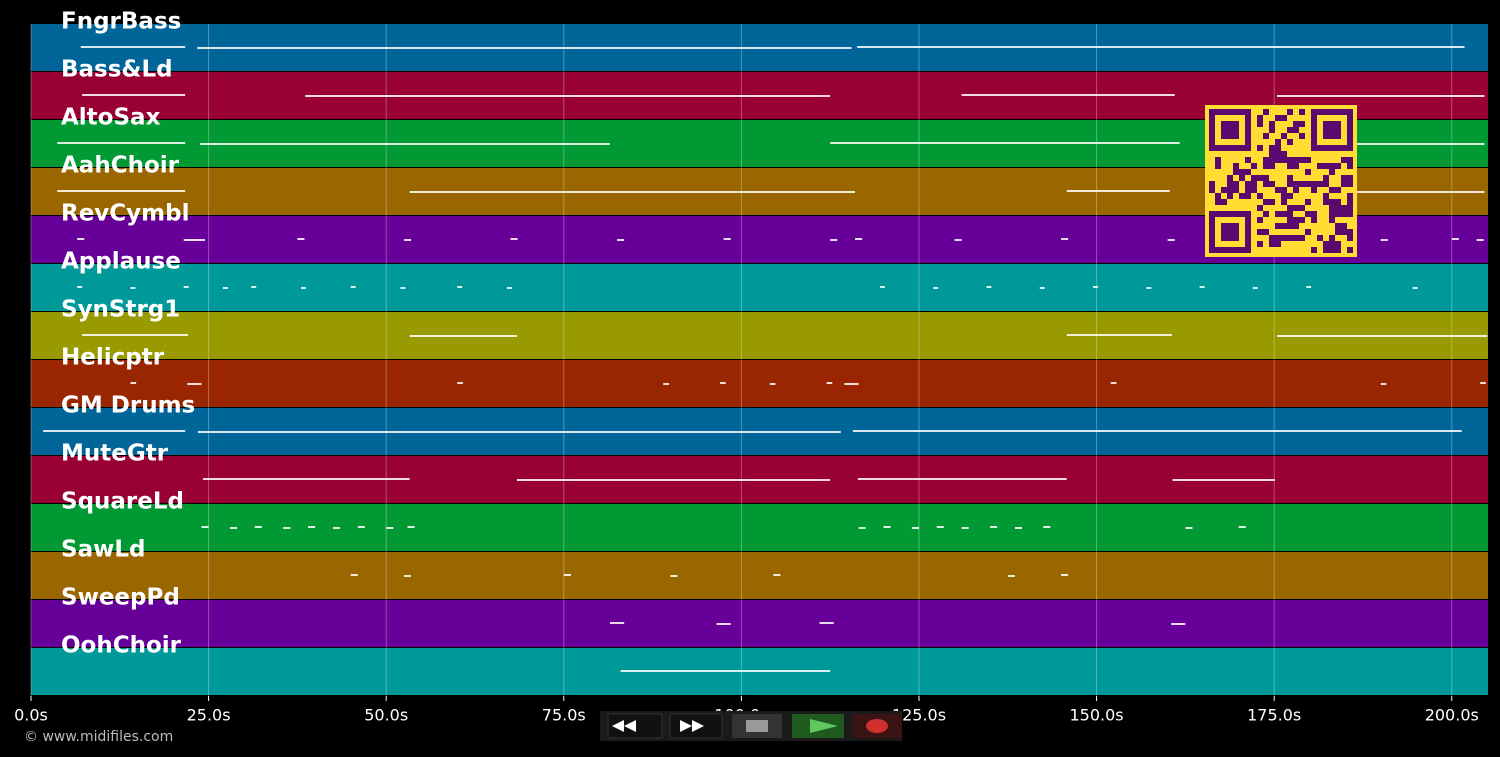  What do you see at coordinates (877, 726) in the screenshot?
I see `record-button` at bounding box center [877, 726].